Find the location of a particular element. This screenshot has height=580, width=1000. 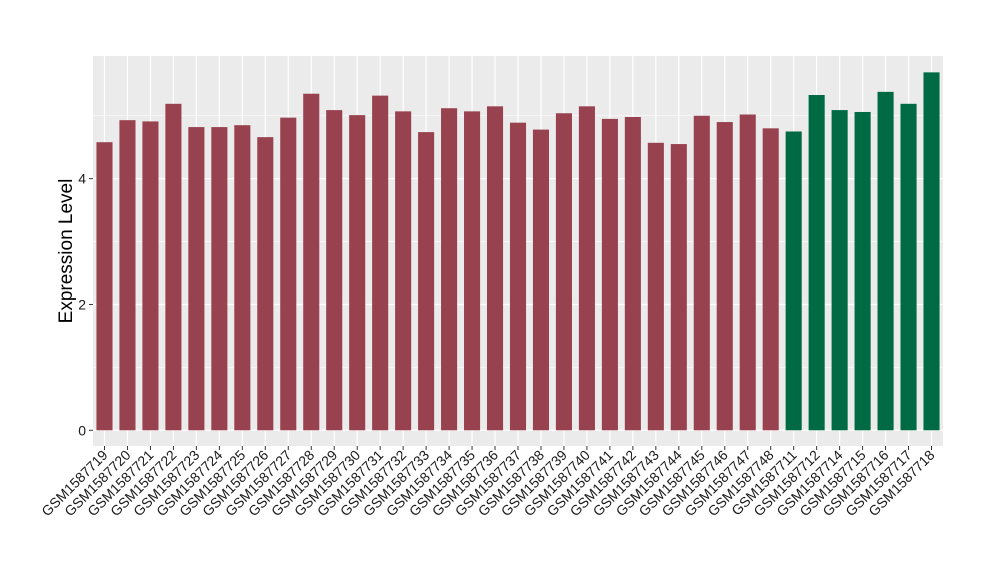

bar-GSM1587735 is located at coordinates (472, 271).